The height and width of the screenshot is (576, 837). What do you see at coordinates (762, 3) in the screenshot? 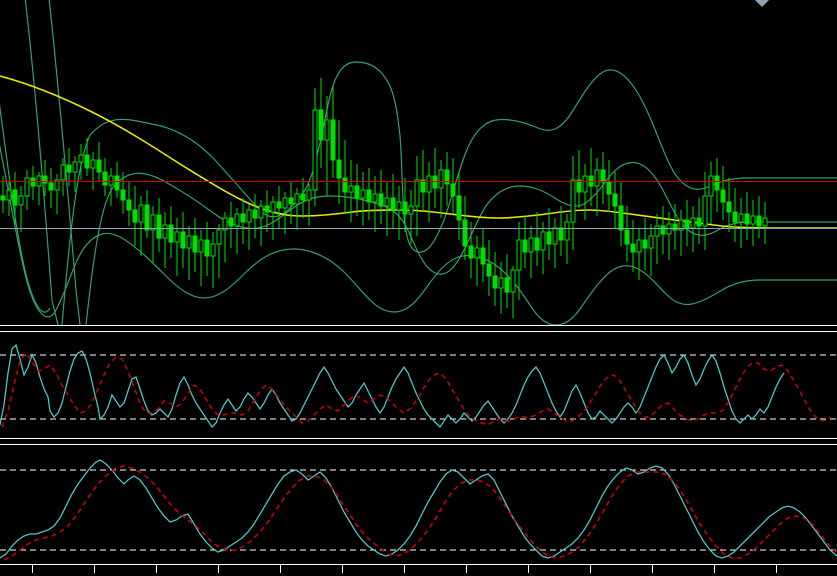
I see `scroll-down-chevron` at bounding box center [762, 3].